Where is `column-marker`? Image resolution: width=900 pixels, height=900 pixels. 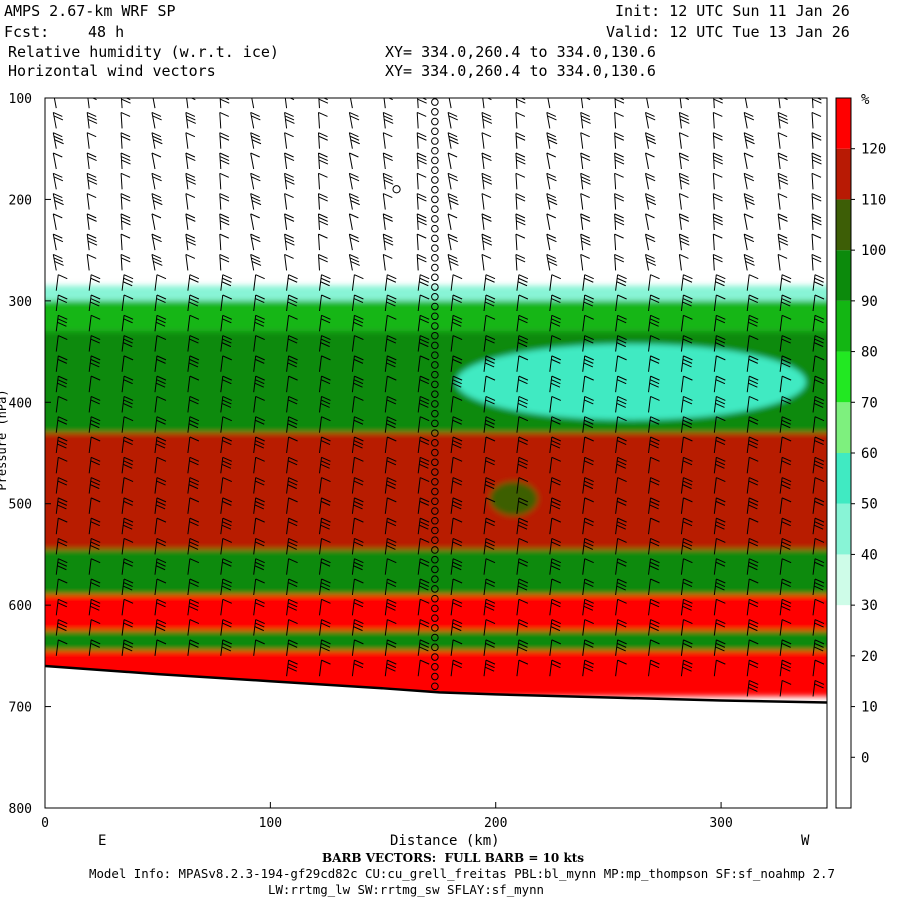
column-marker is located at coordinates (435, 482).